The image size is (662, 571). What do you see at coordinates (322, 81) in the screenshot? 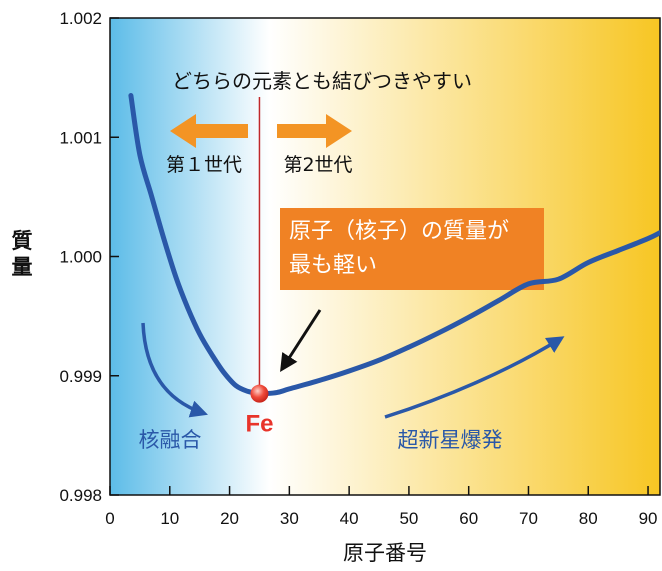
I see `top-annotation: どちらの元素とも結びつきやすい` at bounding box center [322, 81].